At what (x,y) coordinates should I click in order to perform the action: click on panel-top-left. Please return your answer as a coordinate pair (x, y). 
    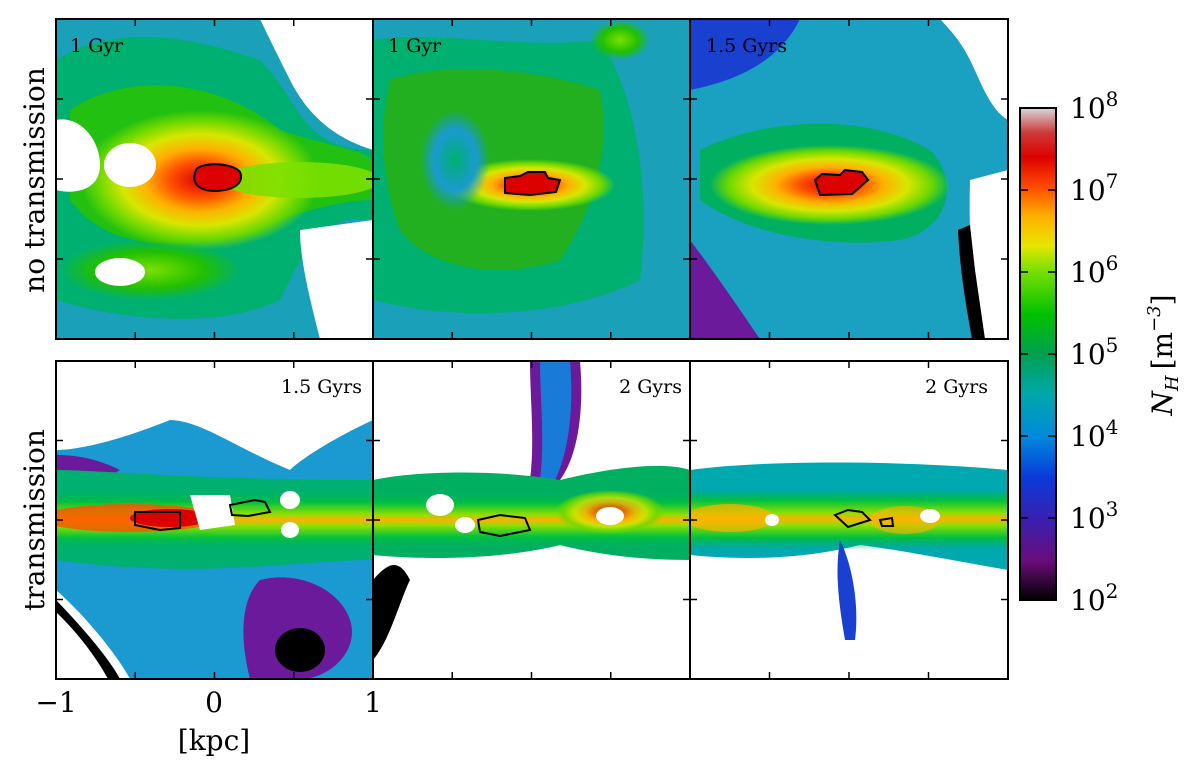
    Looking at the image, I should click on (214, 179).